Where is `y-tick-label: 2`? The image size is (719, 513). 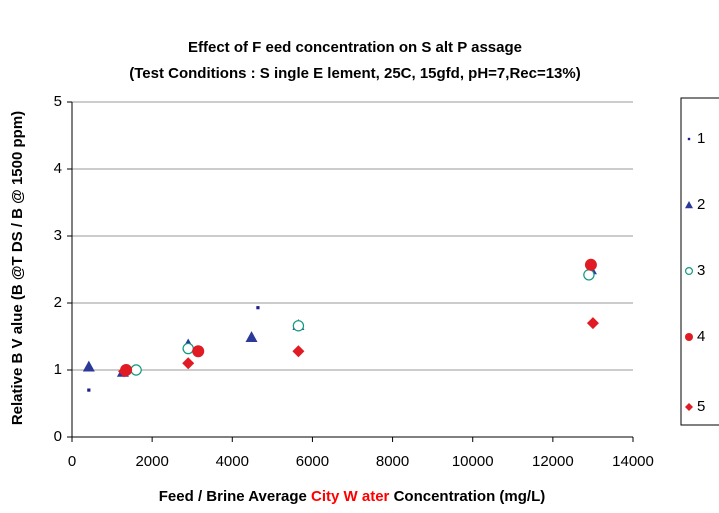
y-tick-label: 2 is located at coordinates (58, 302).